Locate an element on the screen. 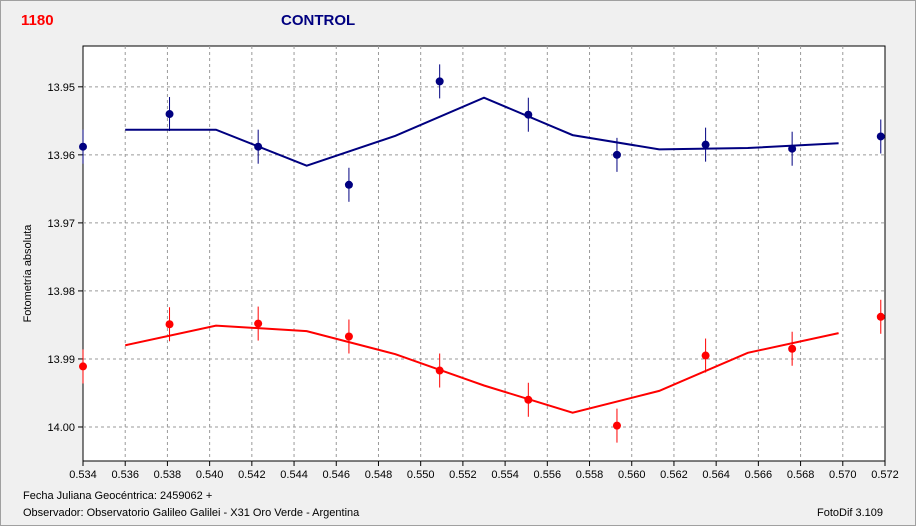 This screenshot has width=916, height=526. y-tick-label: 13.96 is located at coordinates (61, 156).